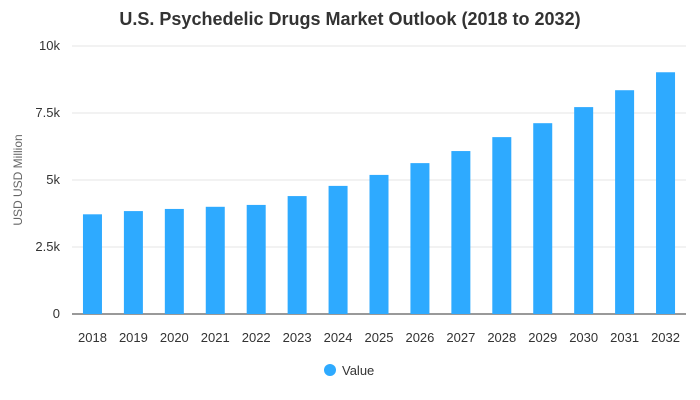 This screenshot has width=700, height=400. Describe the element at coordinates (297, 337) in the screenshot. I see `x-tick-label: 2023` at that location.